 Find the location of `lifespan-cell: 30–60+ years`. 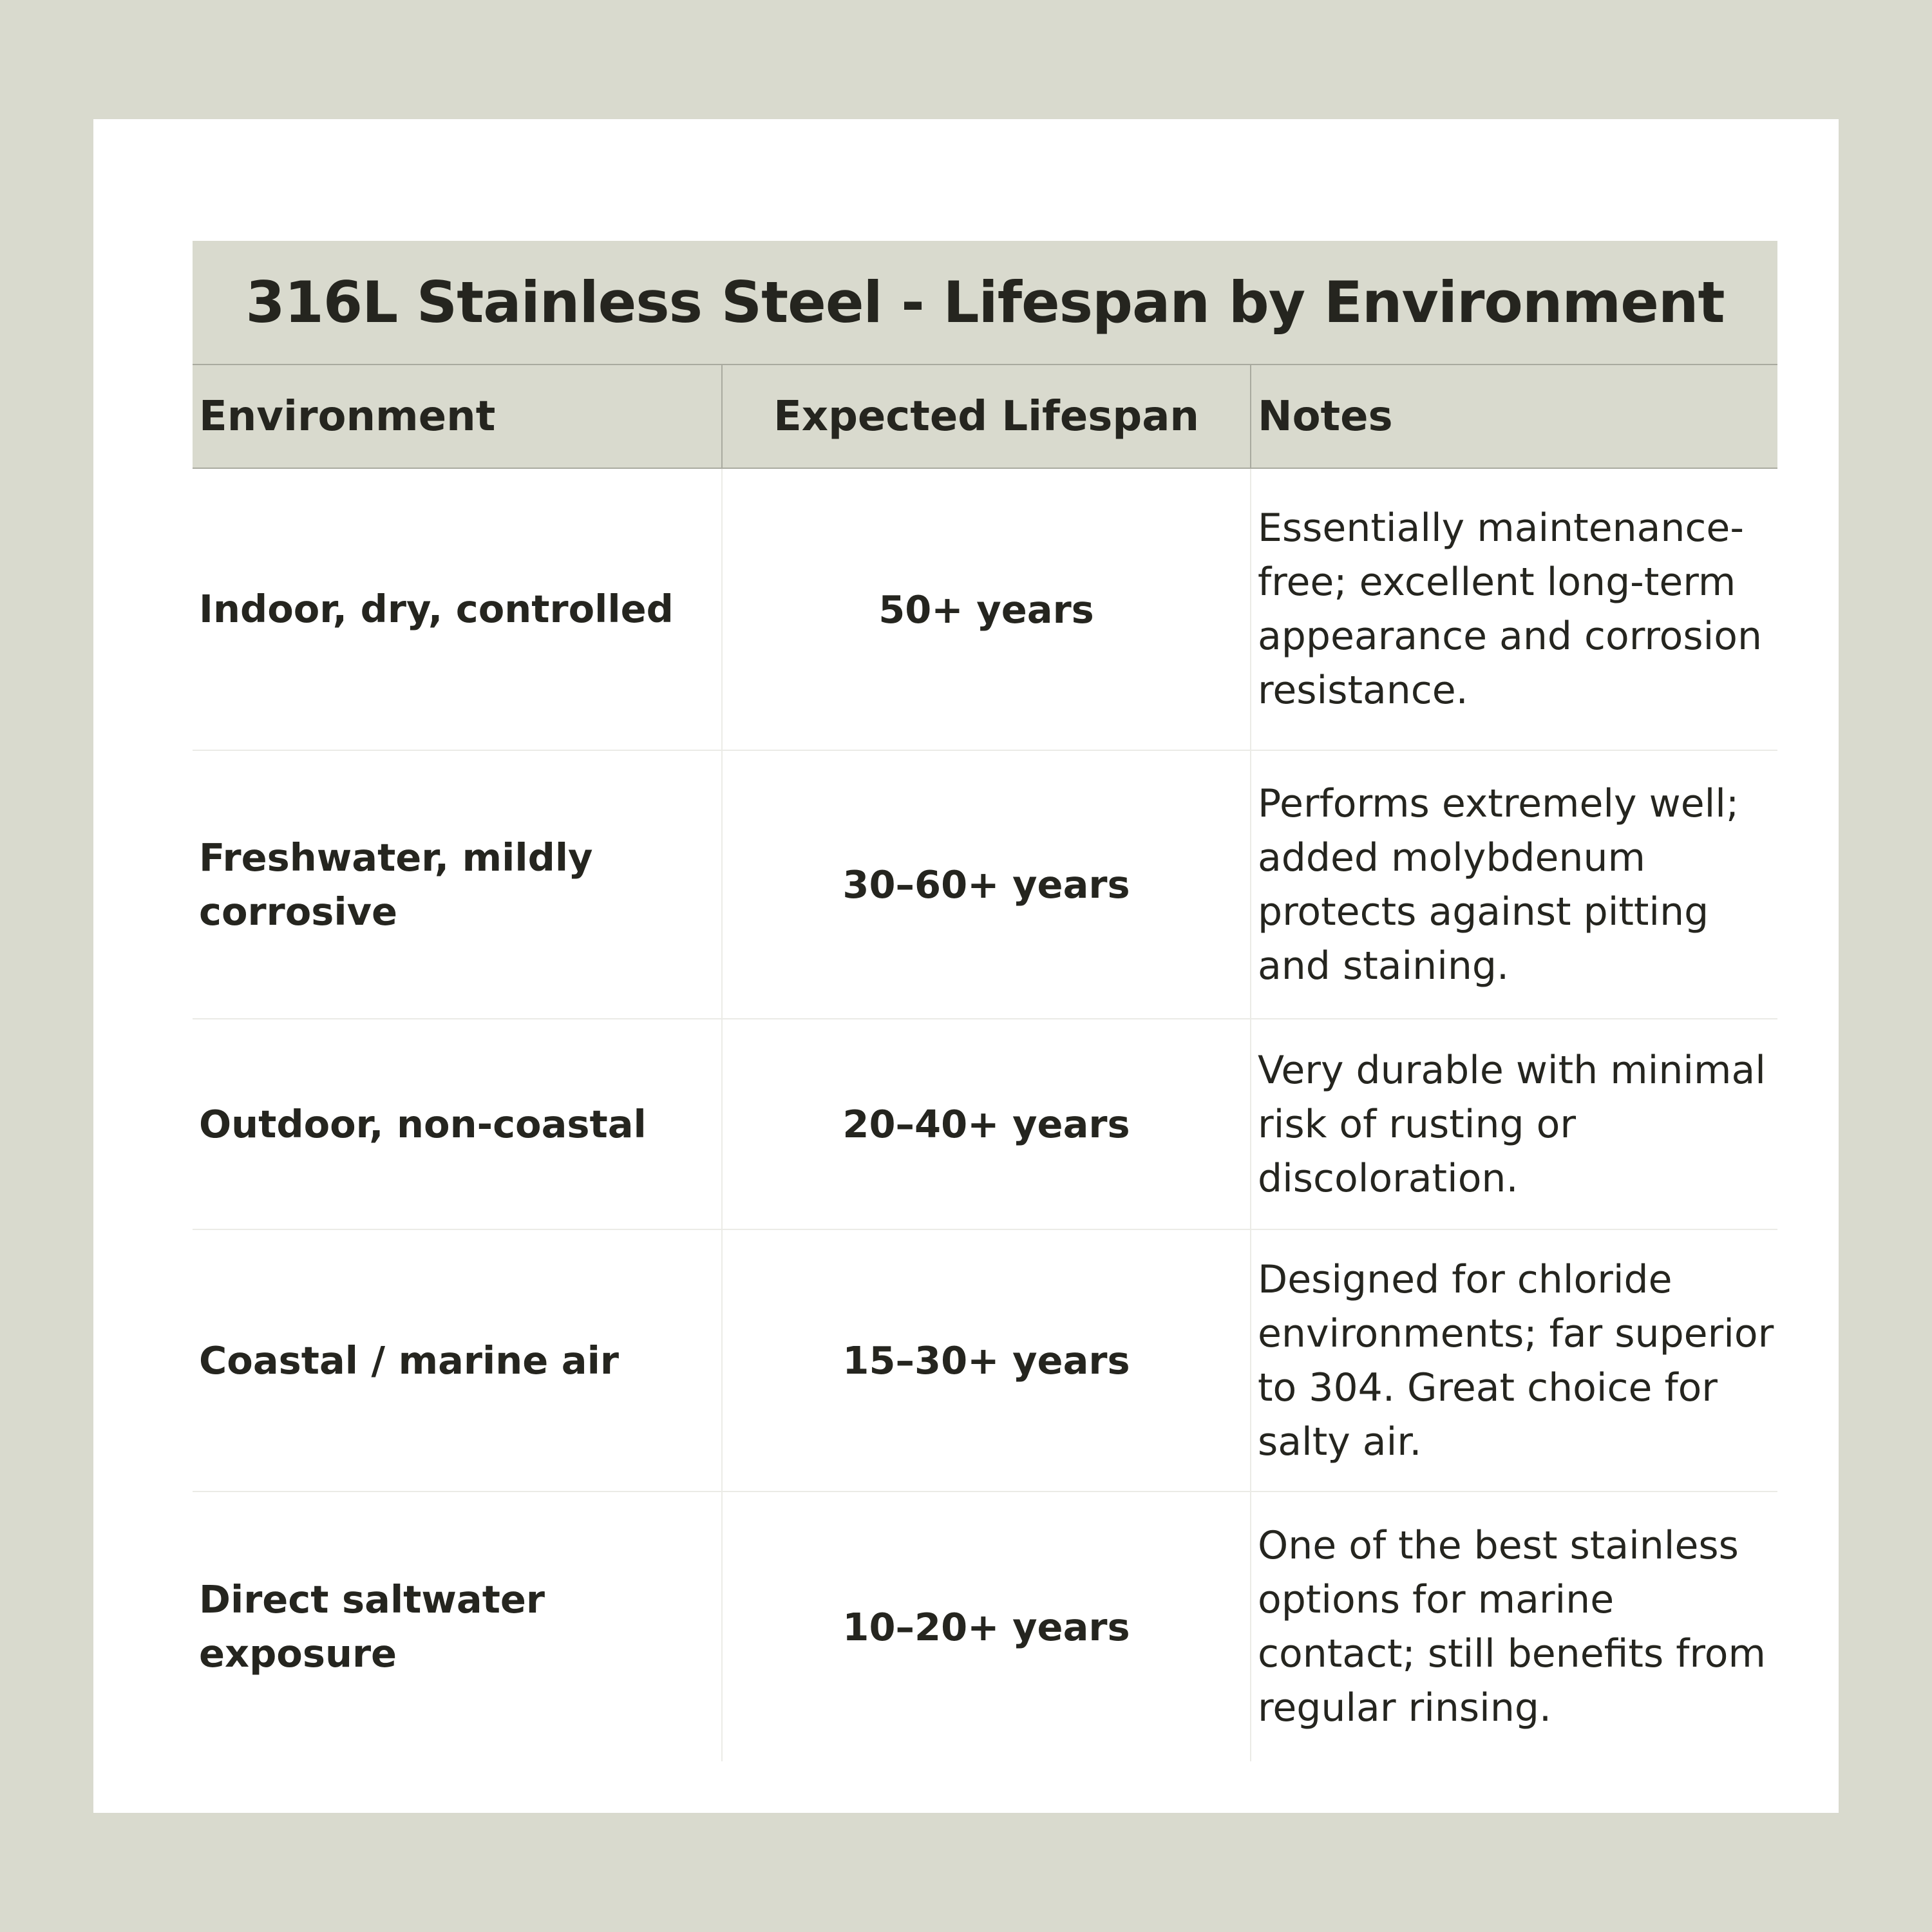

lifespan-cell: 30–60+ years is located at coordinates (985, 884).